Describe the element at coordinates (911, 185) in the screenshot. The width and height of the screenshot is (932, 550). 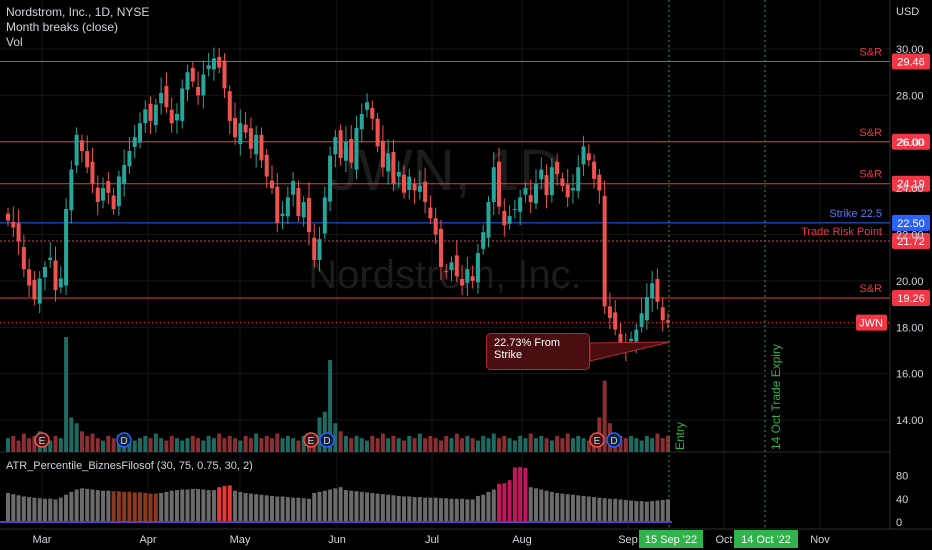
I see `level-price-value: 24.19` at that location.